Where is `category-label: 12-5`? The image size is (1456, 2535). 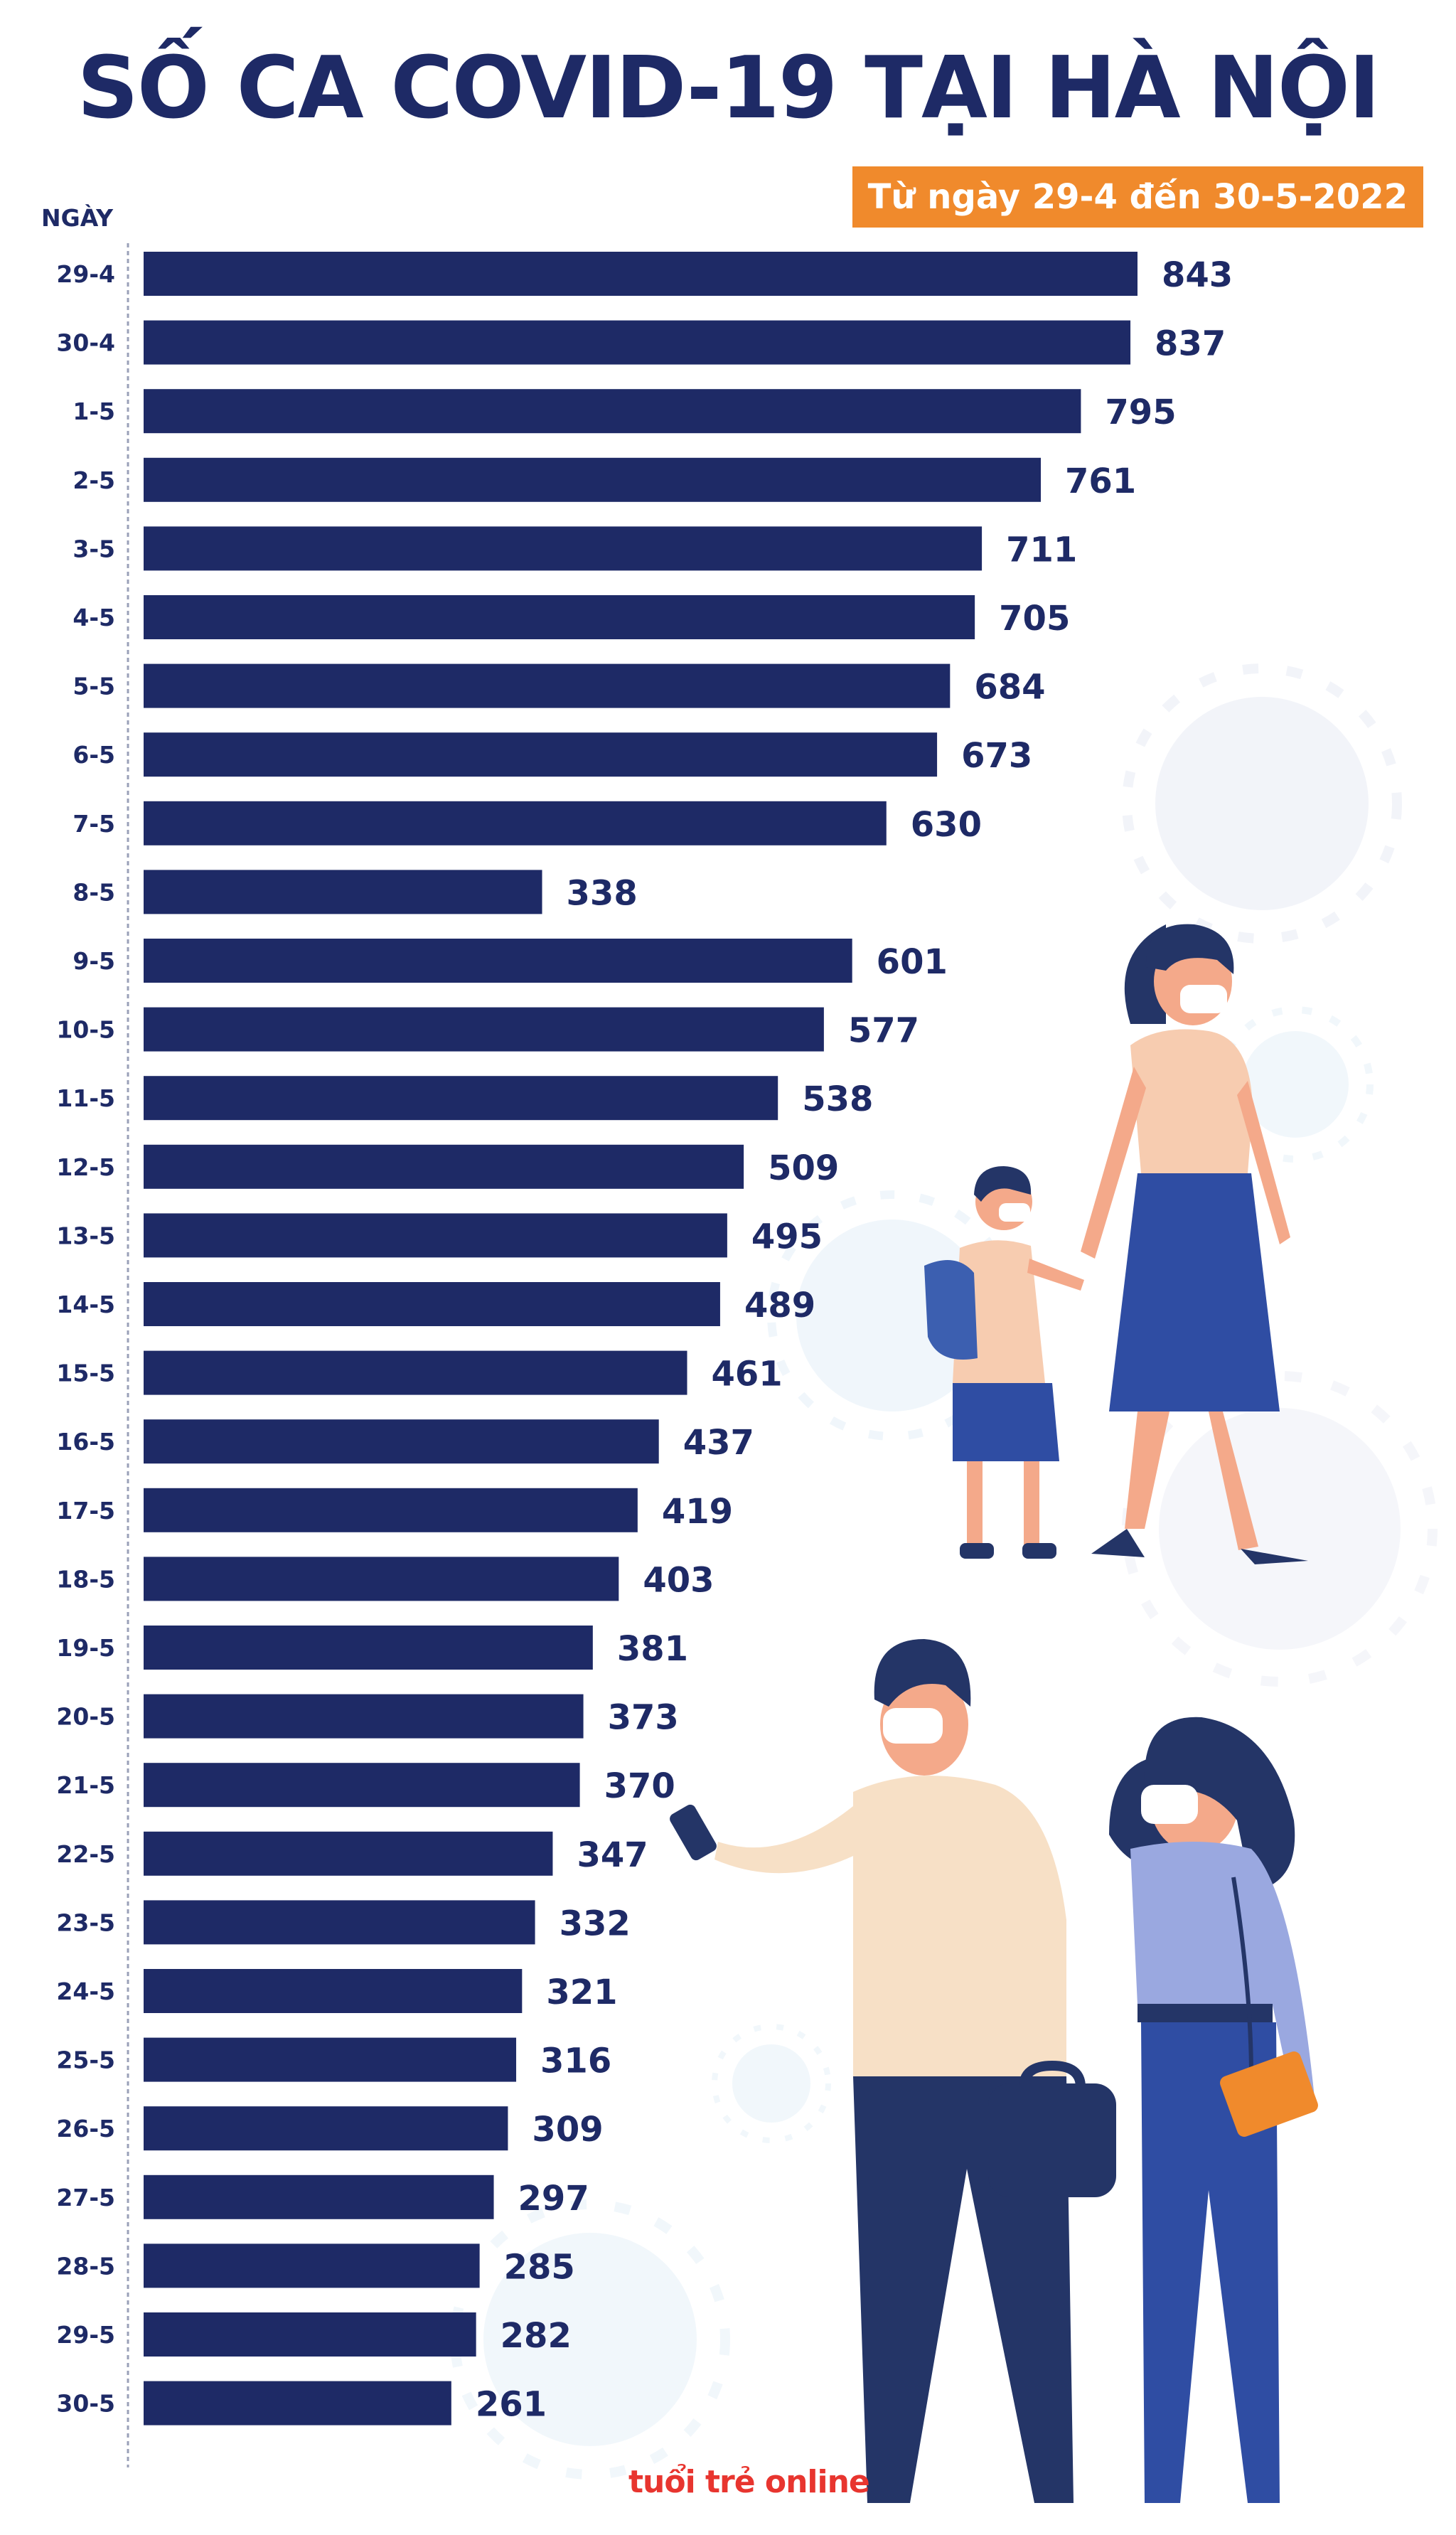
category-label: 12-5 is located at coordinates (86, 1167).